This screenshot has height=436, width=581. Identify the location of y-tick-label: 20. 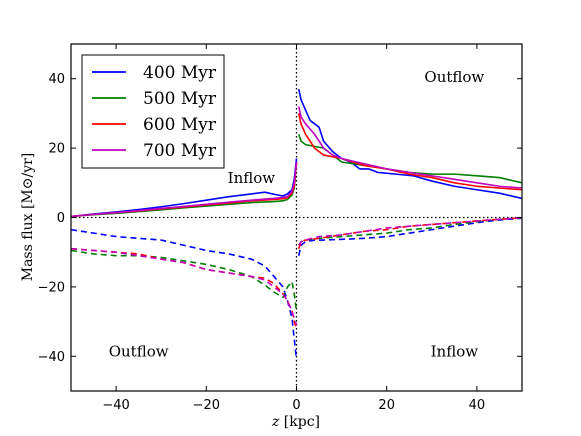
(56, 149).